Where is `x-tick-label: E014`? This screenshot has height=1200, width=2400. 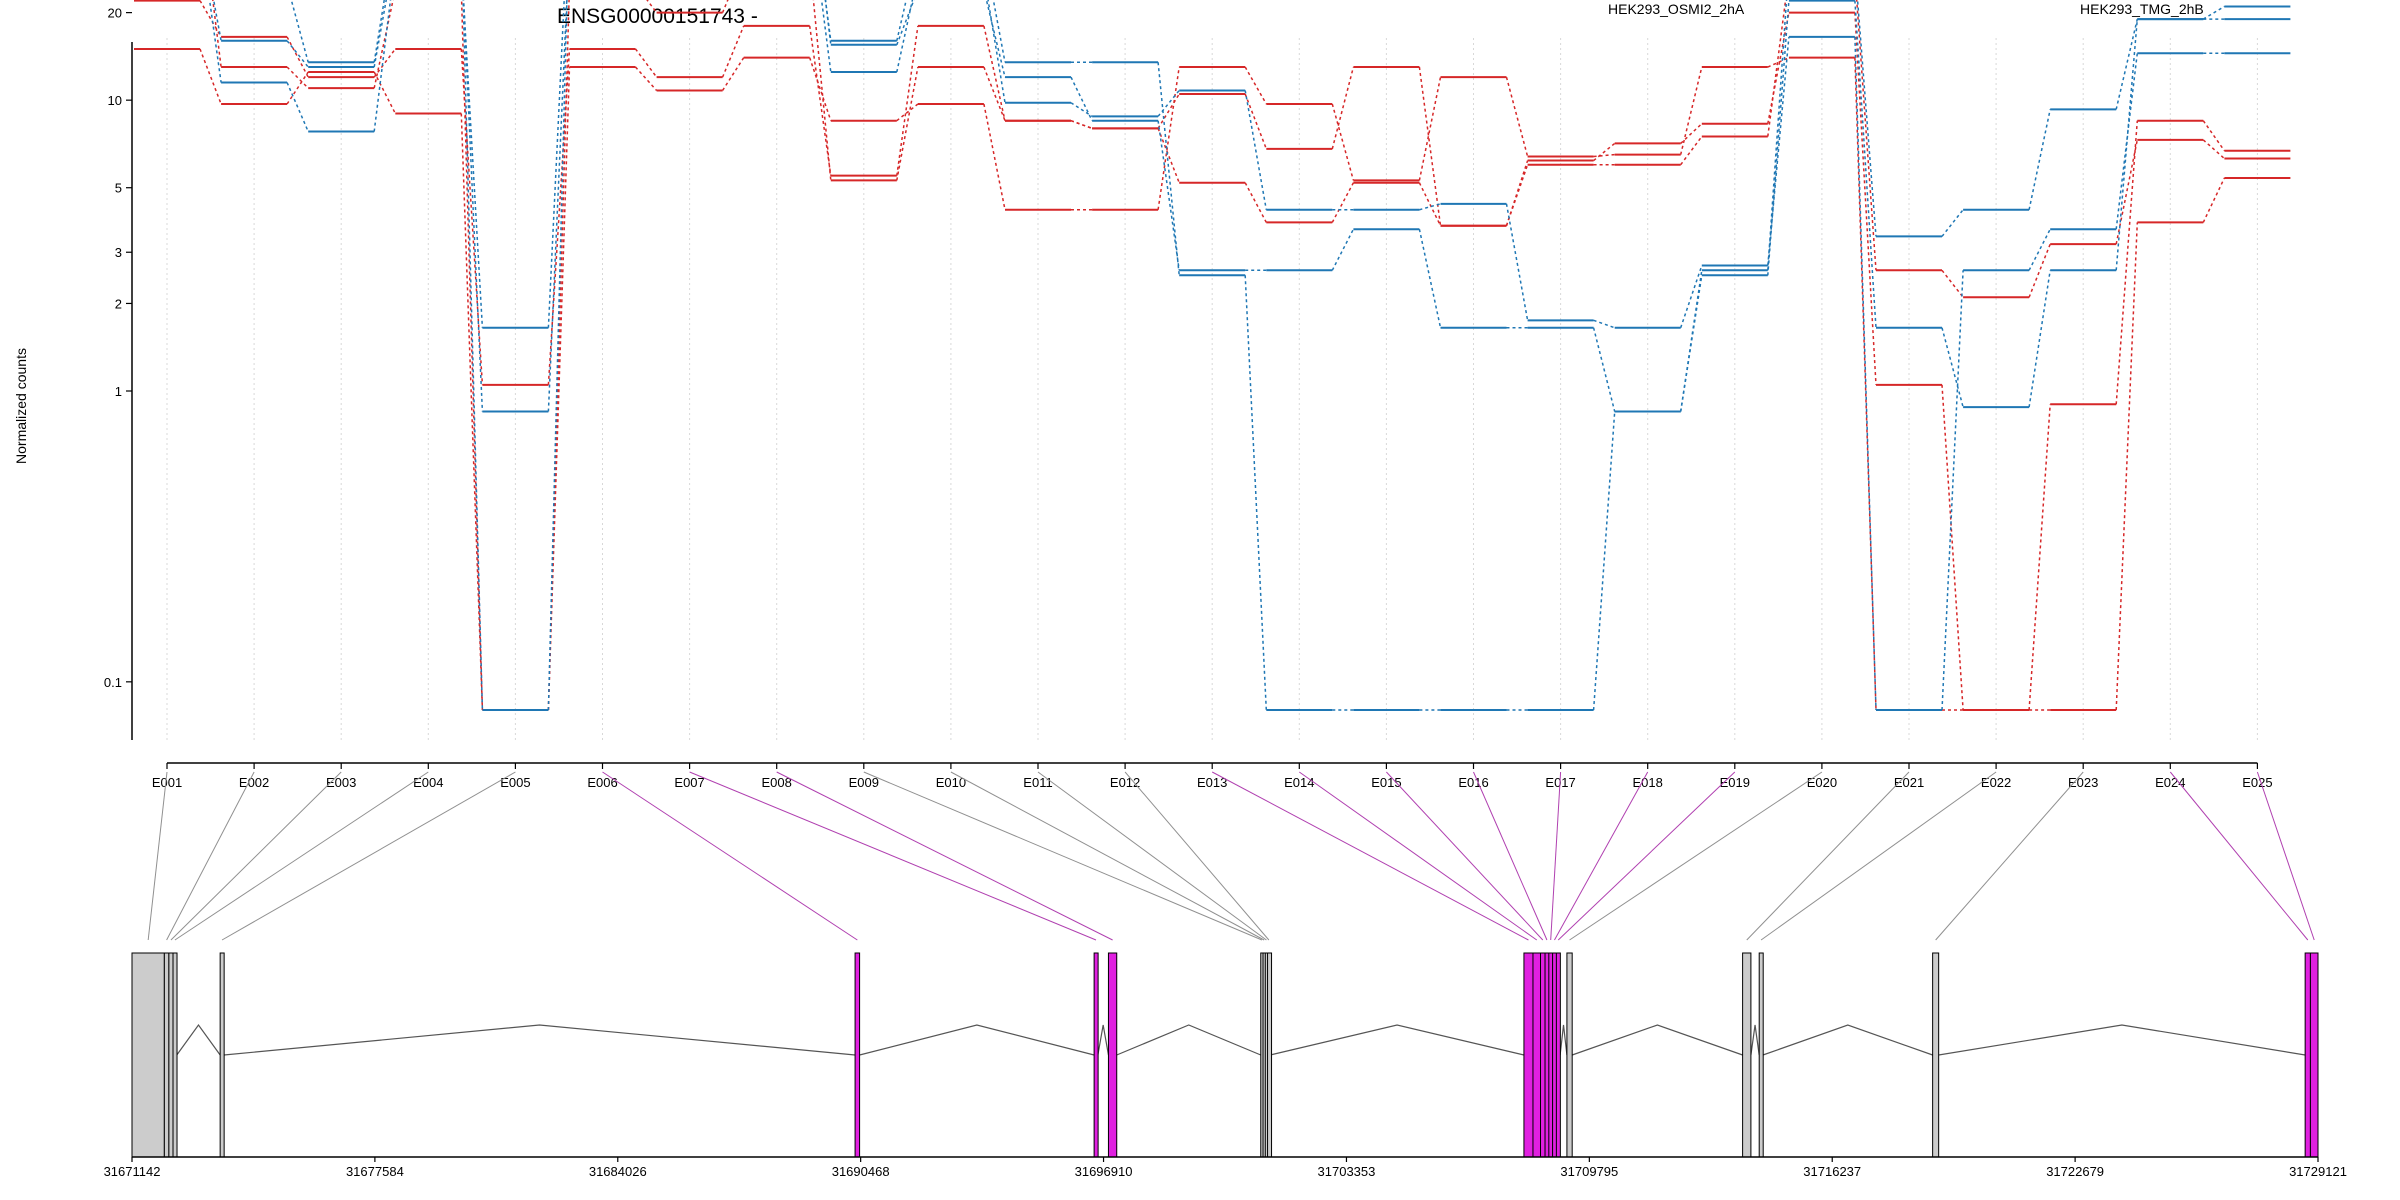 x-tick-label: E014 is located at coordinates (1299, 782).